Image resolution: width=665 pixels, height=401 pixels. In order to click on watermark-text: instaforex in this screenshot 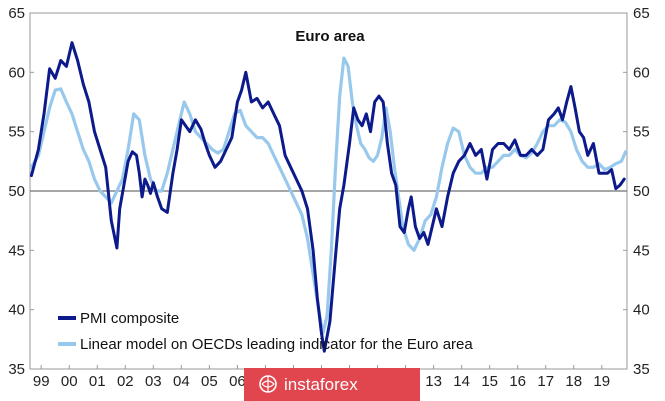, I will do `click(321, 384)`.